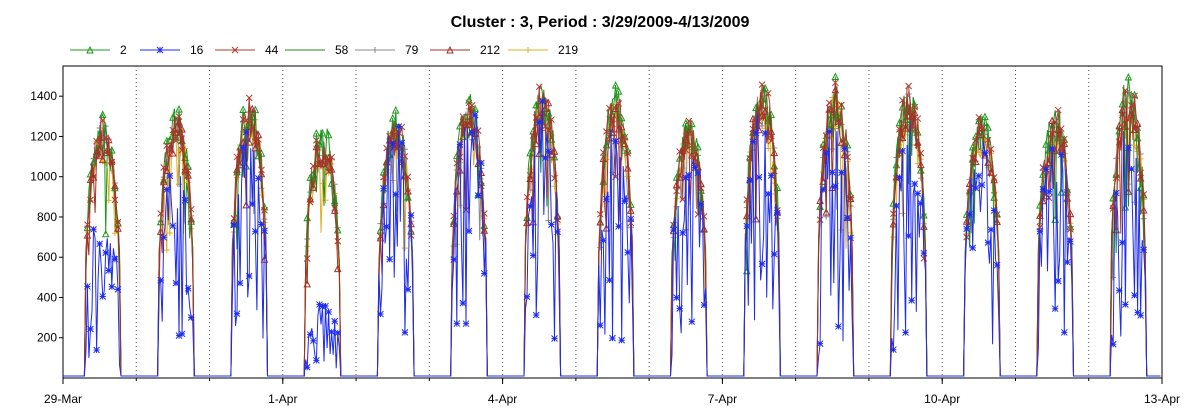 The image size is (1200, 420). What do you see at coordinates (172, 50) in the screenshot?
I see `legend-entry-16: 16` at bounding box center [172, 50].